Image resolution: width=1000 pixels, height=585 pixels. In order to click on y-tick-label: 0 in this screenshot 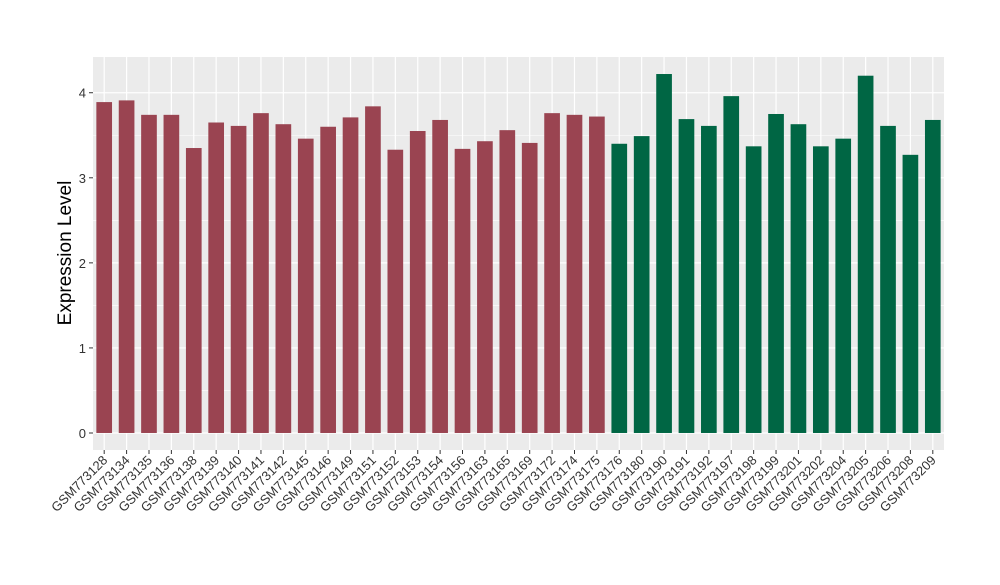, I will do `click(82, 433)`.